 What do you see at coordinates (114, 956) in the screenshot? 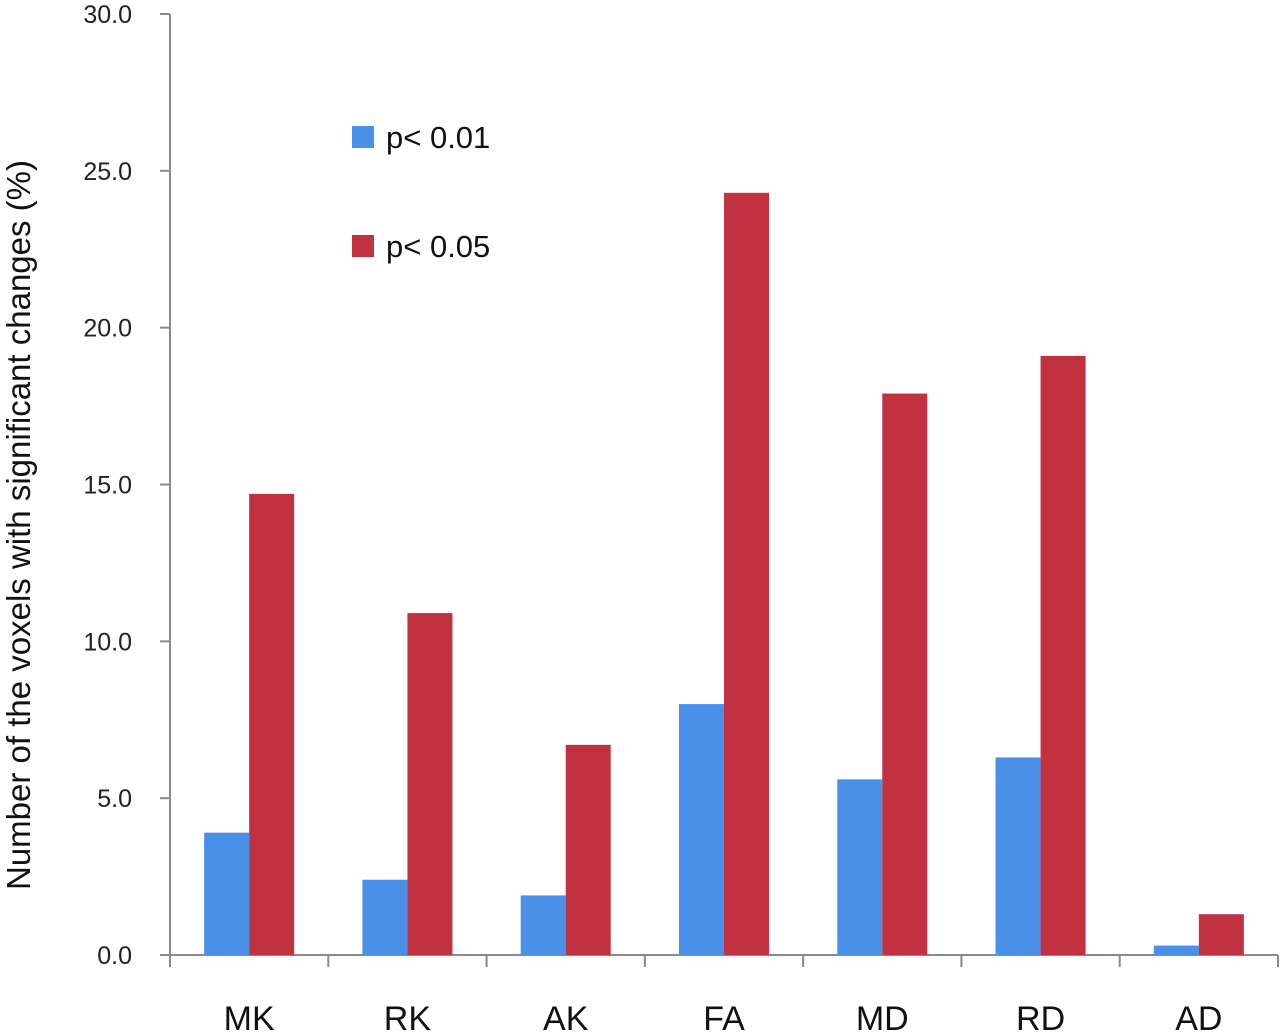
I see `y-tick-label: 0.0` at bounding box center [114, 956].